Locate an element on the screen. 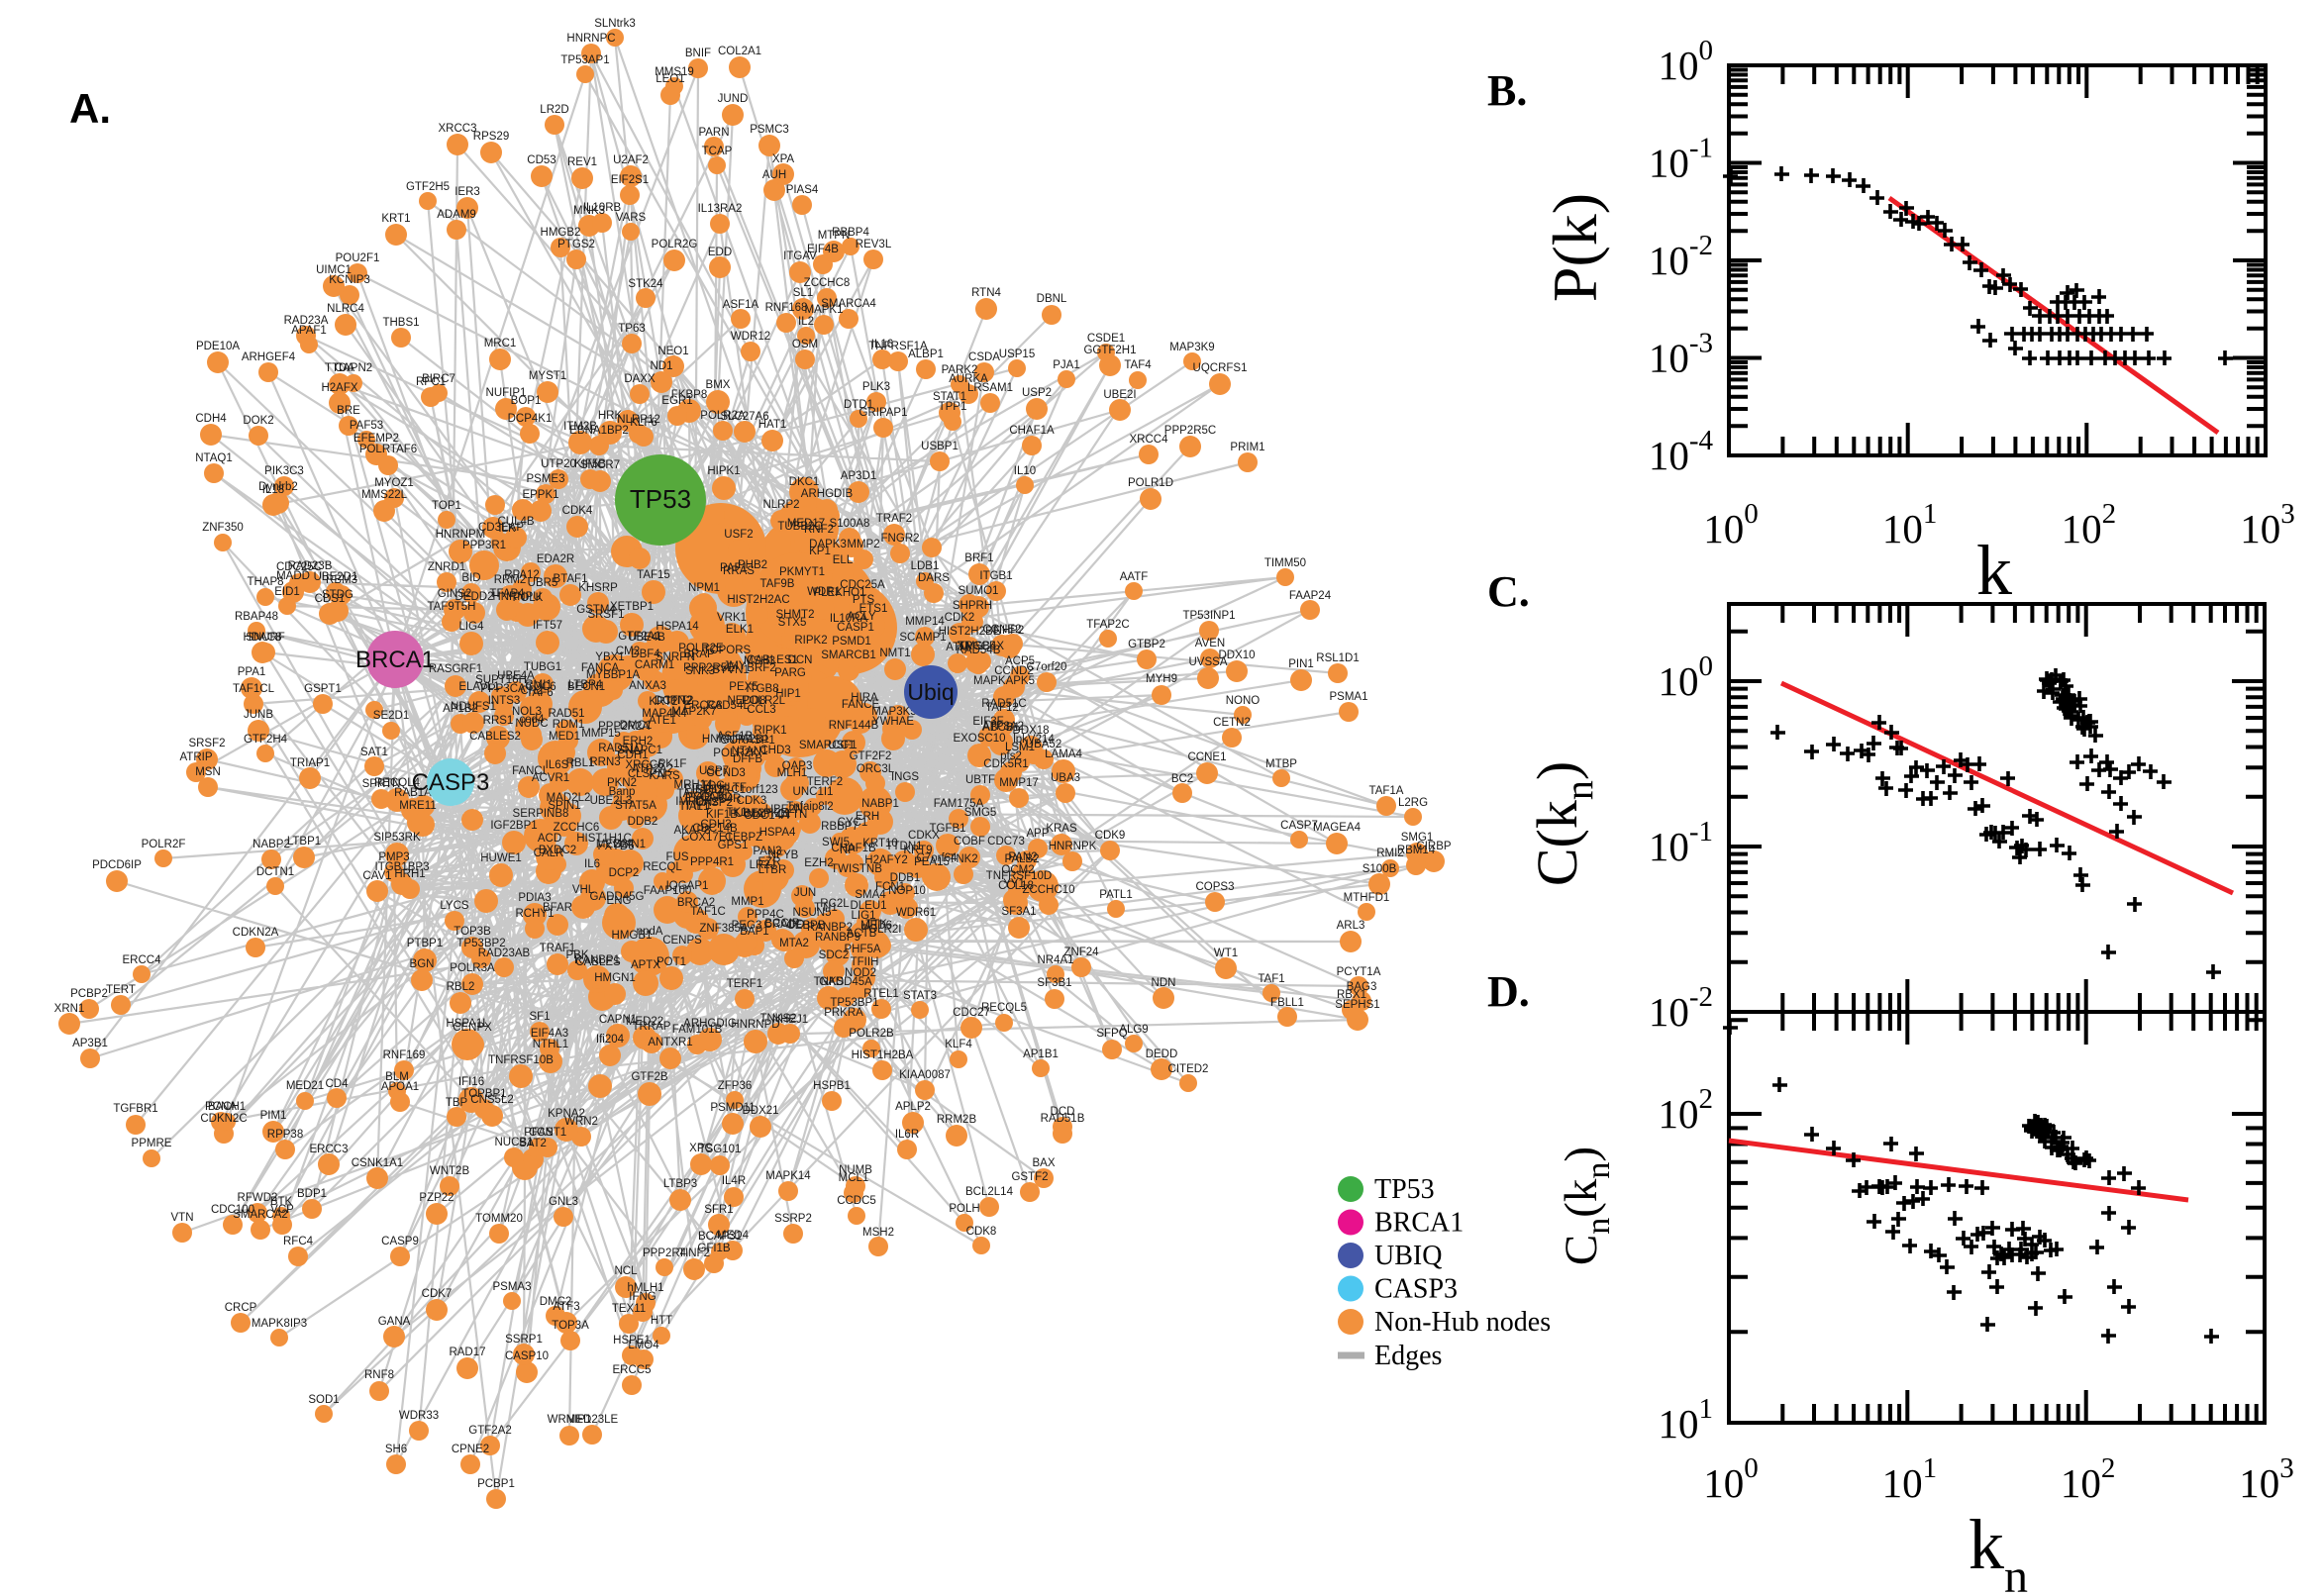 The height and width of the screenshot is (1596, 2323). svg-text: GTF2F2 is located at coordinates (871, 756).